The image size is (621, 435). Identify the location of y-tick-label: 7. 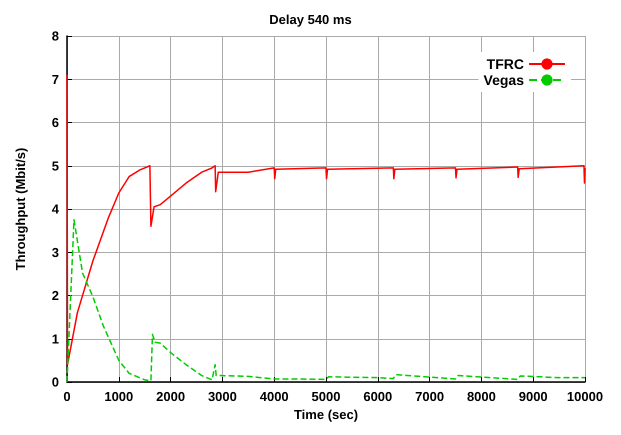
(55, 79).